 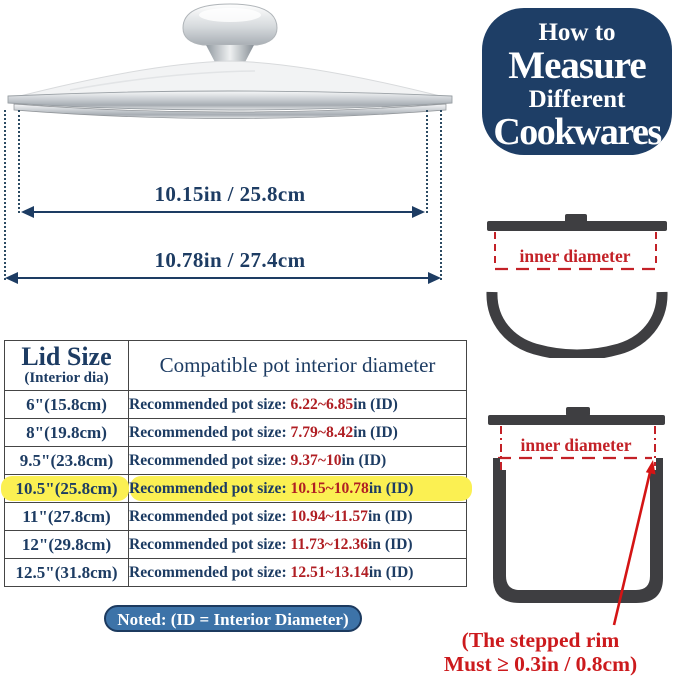 What do you see at coordinates (230, 79) in the screenshot?
I see `lid-glass-dome` at bounding box center [230, 79].